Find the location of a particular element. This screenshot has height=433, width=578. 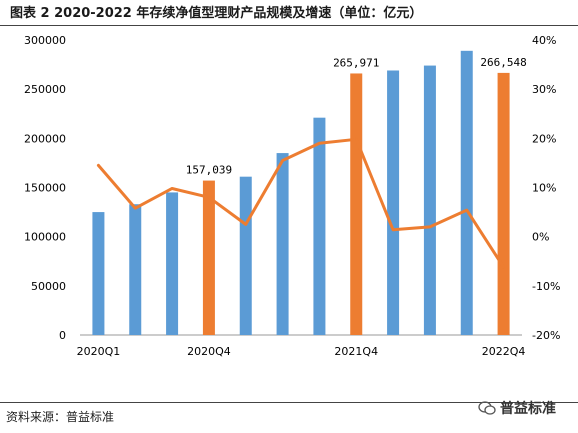

y-right-tick-label: 30% is located at coordinates (544, 89).